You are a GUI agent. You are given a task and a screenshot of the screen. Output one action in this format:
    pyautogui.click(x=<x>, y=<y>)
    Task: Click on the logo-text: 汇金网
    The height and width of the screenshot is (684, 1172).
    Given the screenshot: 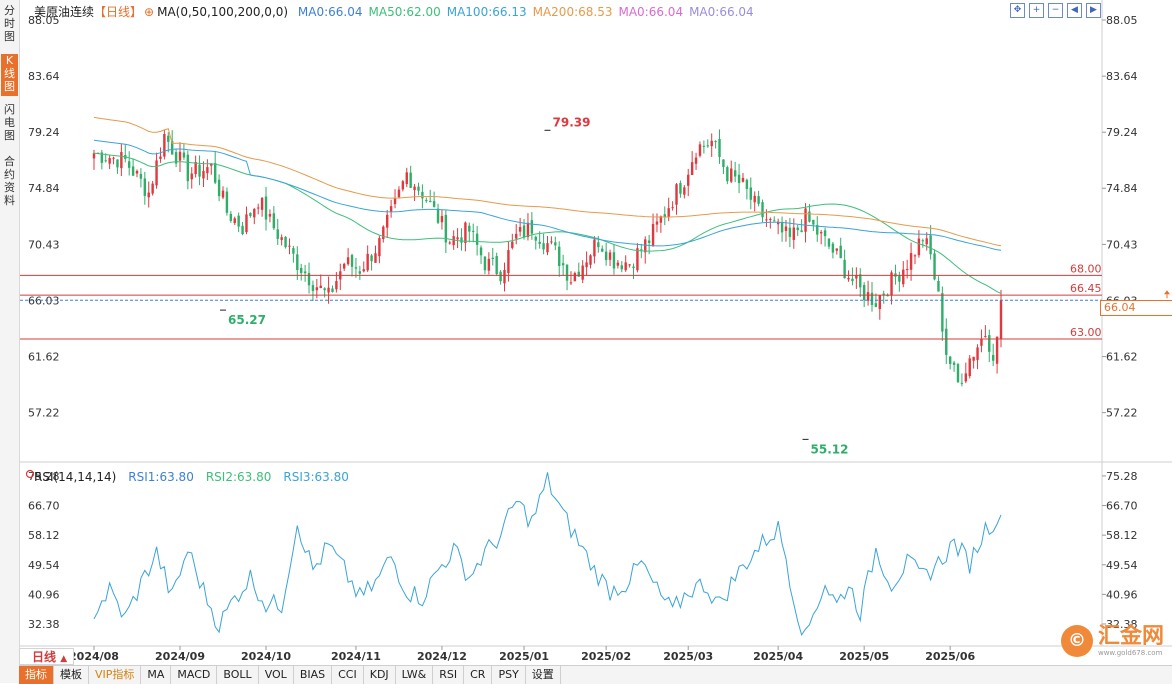 What is the action you would take?
    pyautogui.click(x=1130, y=636)
    